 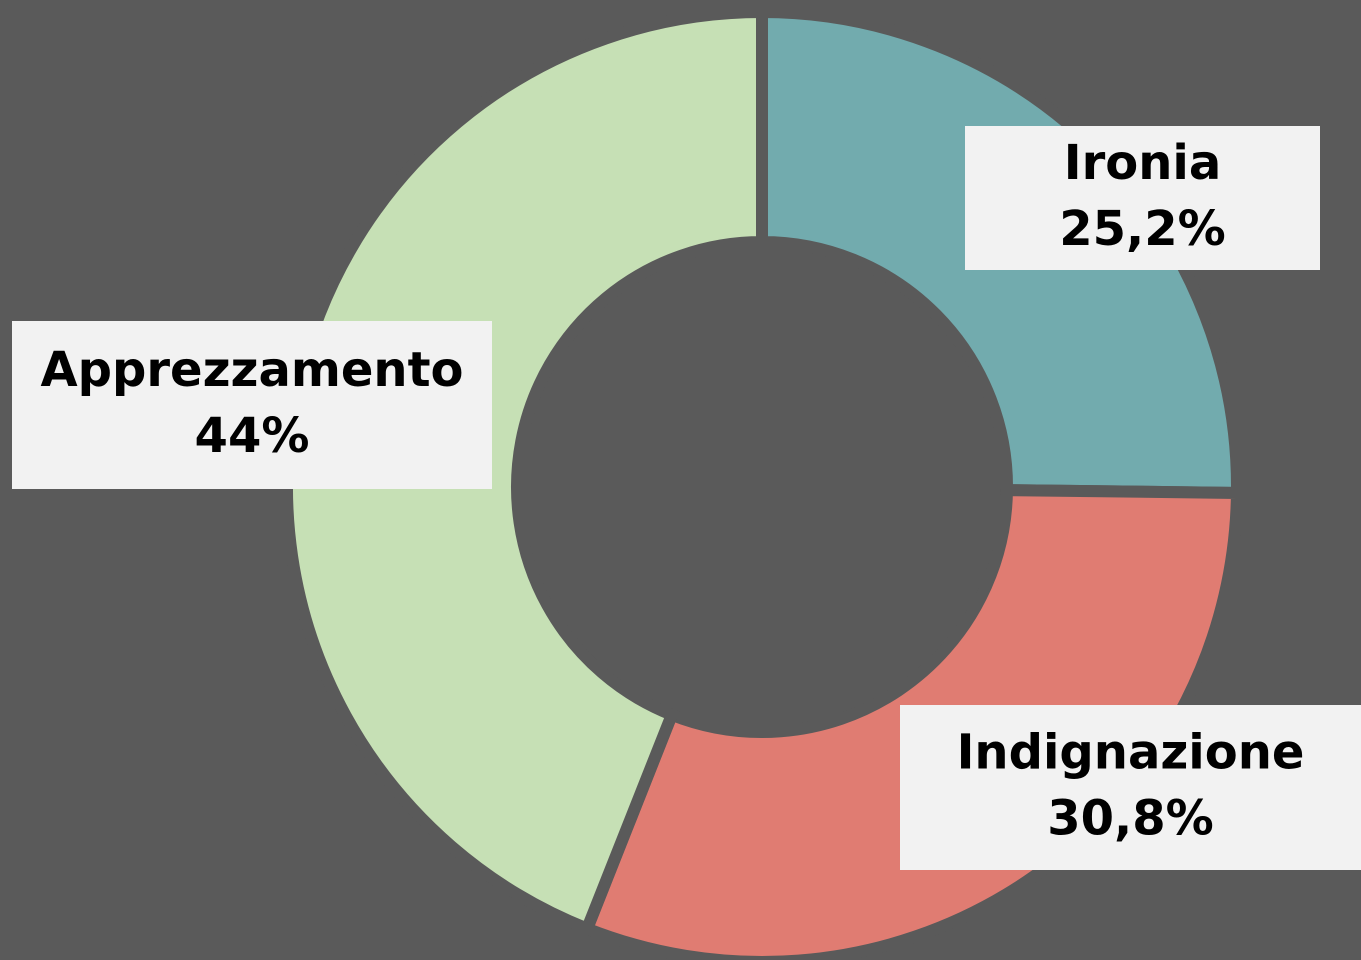 What do you see at coordinates (1142, 229) in the screenshot?
I see `slice-value-label: 25,2%` at bounding box center [1142, 229].